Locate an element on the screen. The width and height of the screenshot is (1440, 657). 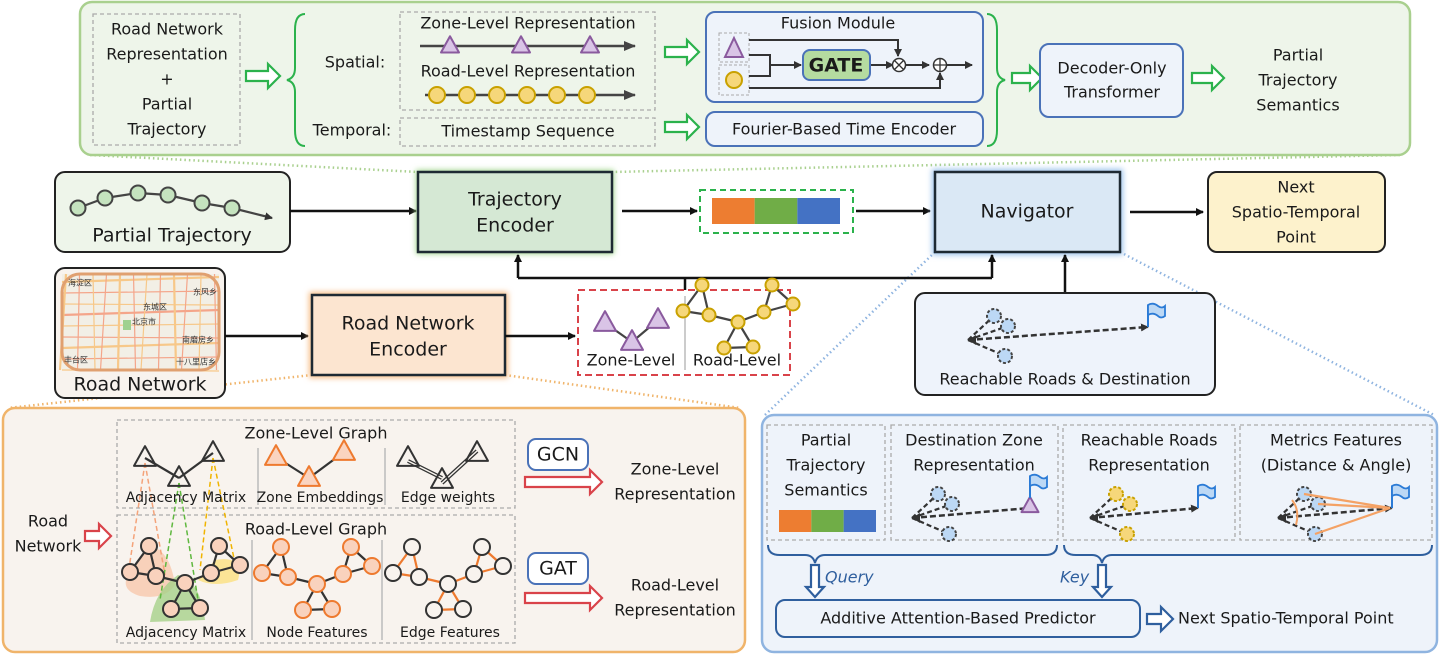
pts-box is located at coordinates (826, 482).